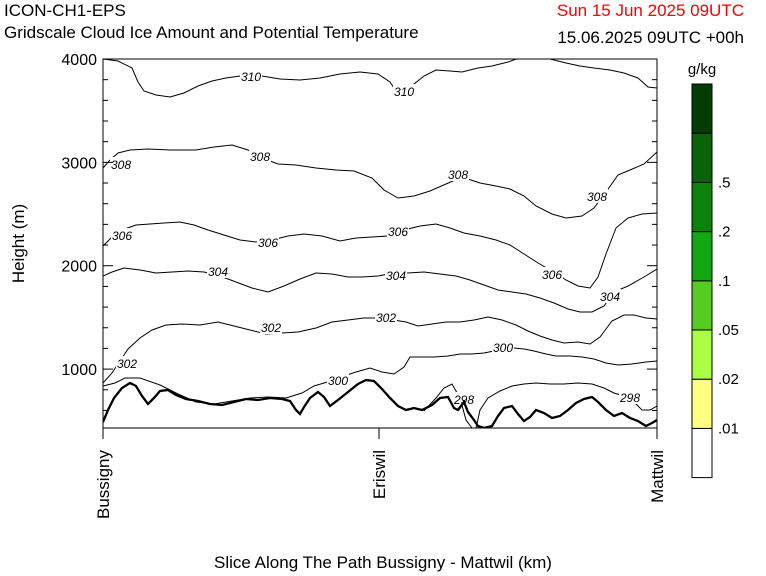  Describe the element at coordinates (650, 10) in the screenshot. I see `valid-time: Sun 15 Jun 2025 09UTC` at that location.